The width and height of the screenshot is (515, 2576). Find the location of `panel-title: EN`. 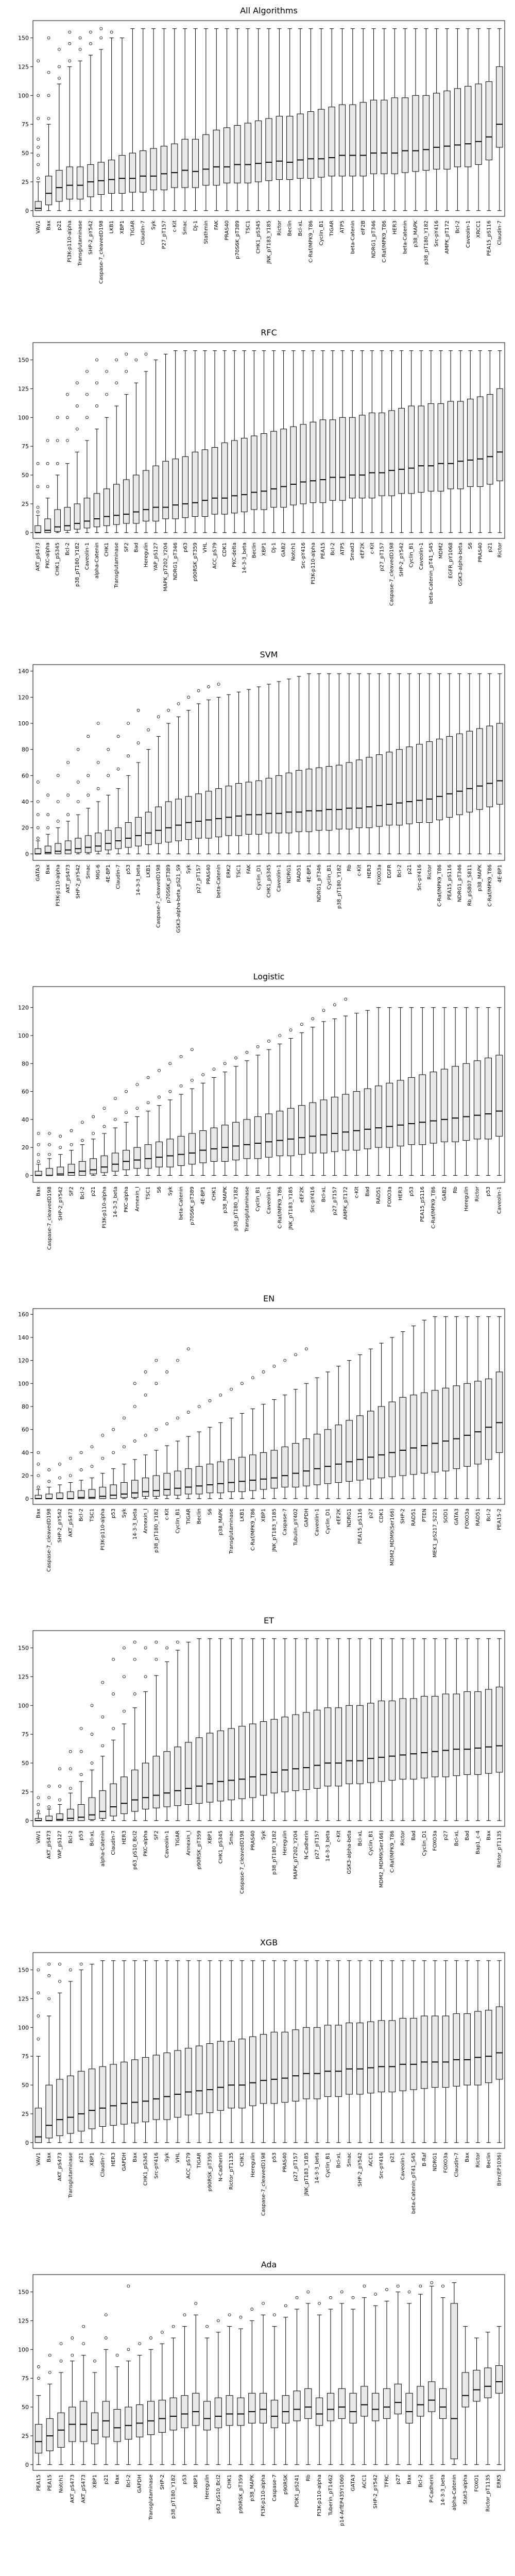

panel-title: EN is located at coordinates (268, 1299).